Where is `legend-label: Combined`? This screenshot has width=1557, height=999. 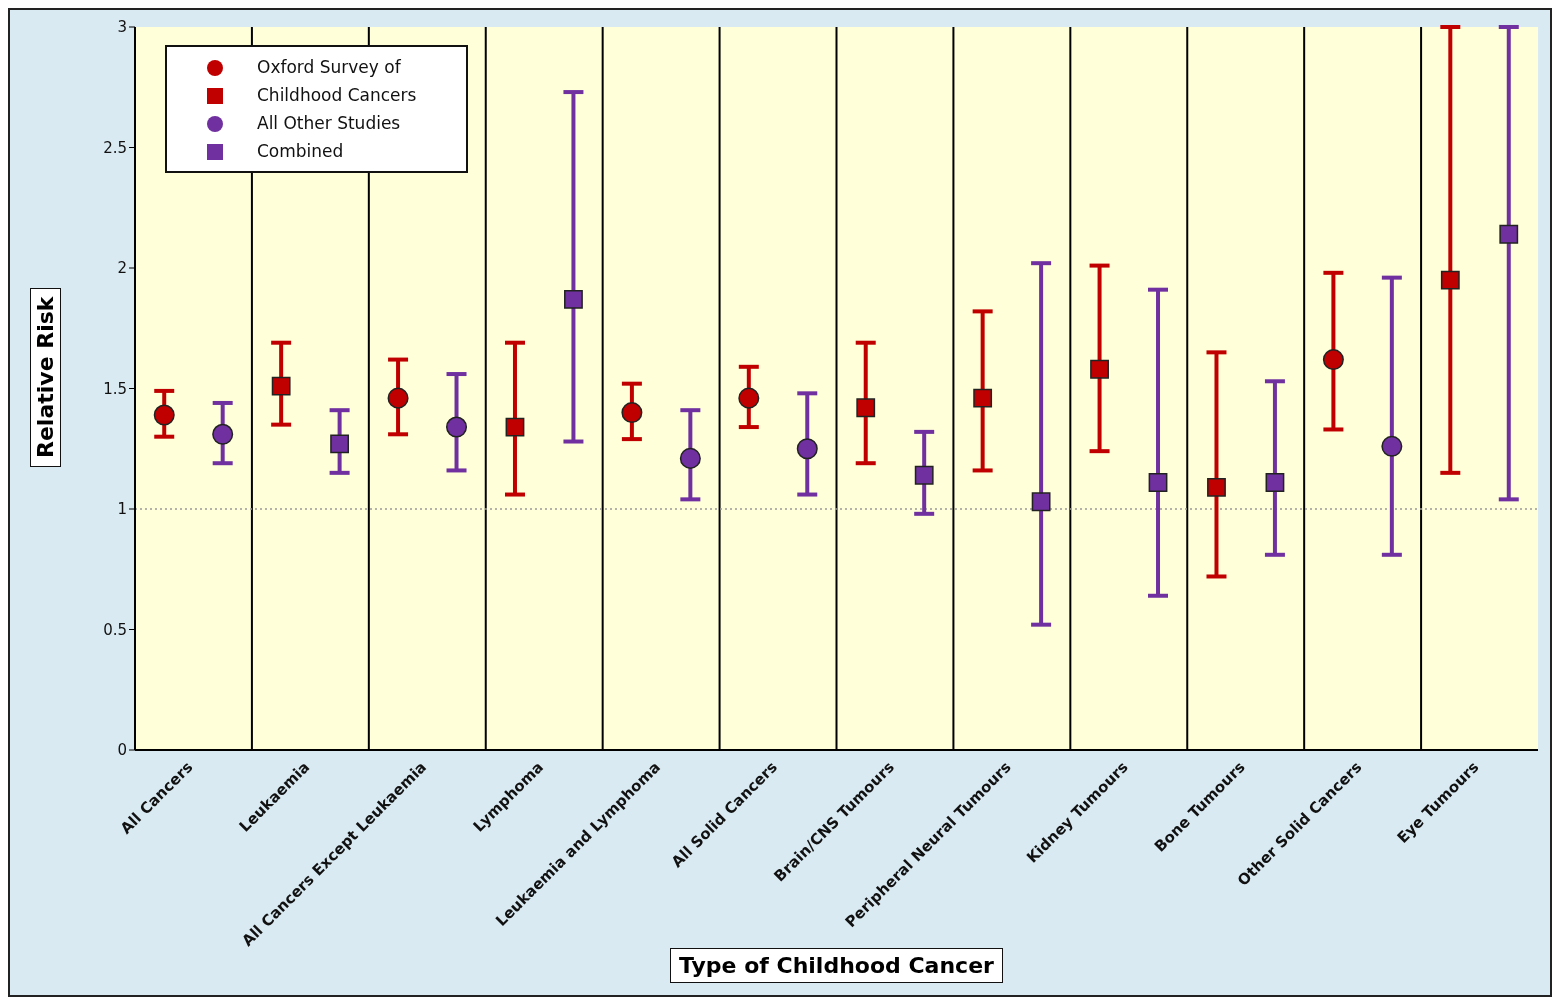 legend-label: Combined is located at coordinates (300, 151).